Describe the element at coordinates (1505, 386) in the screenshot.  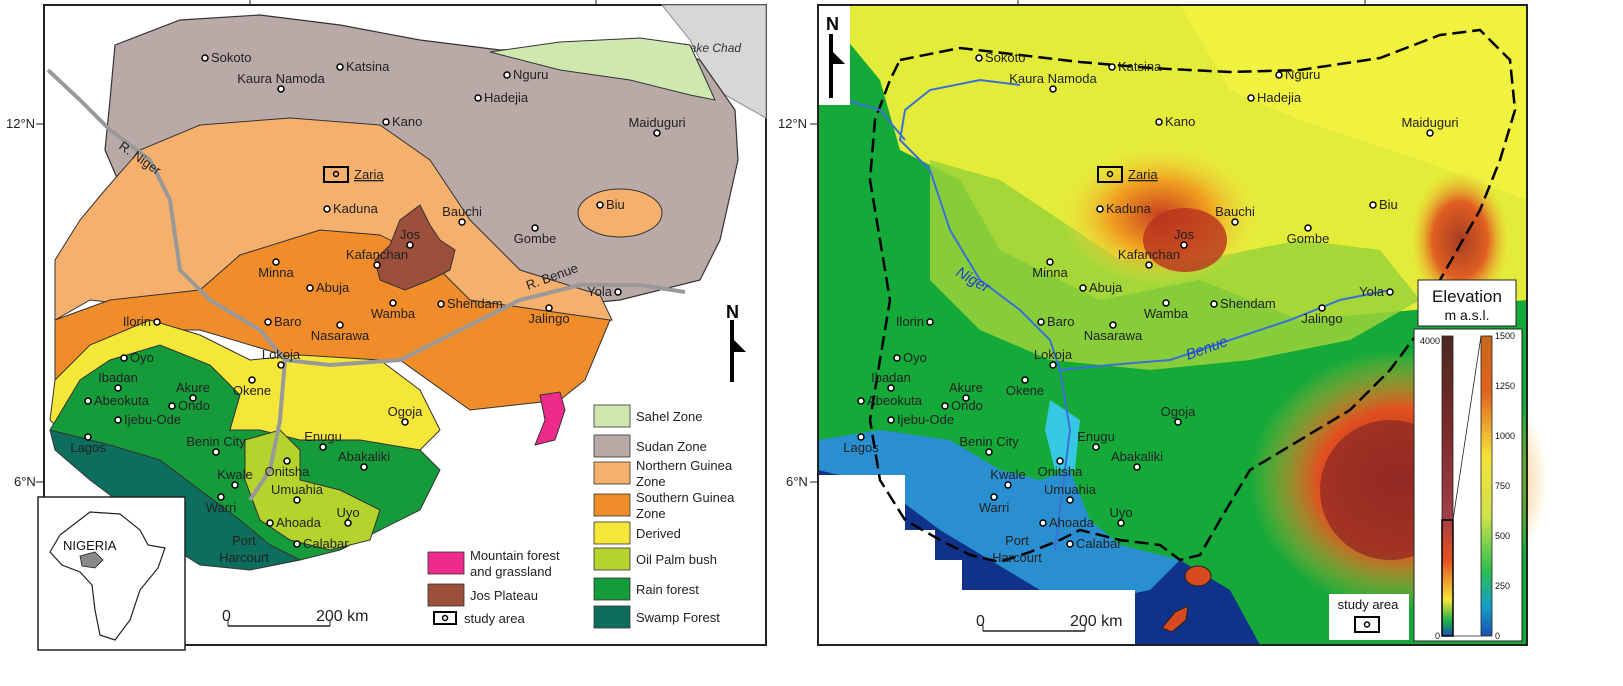
I see `elevation-right-tick: 1250` at that location.